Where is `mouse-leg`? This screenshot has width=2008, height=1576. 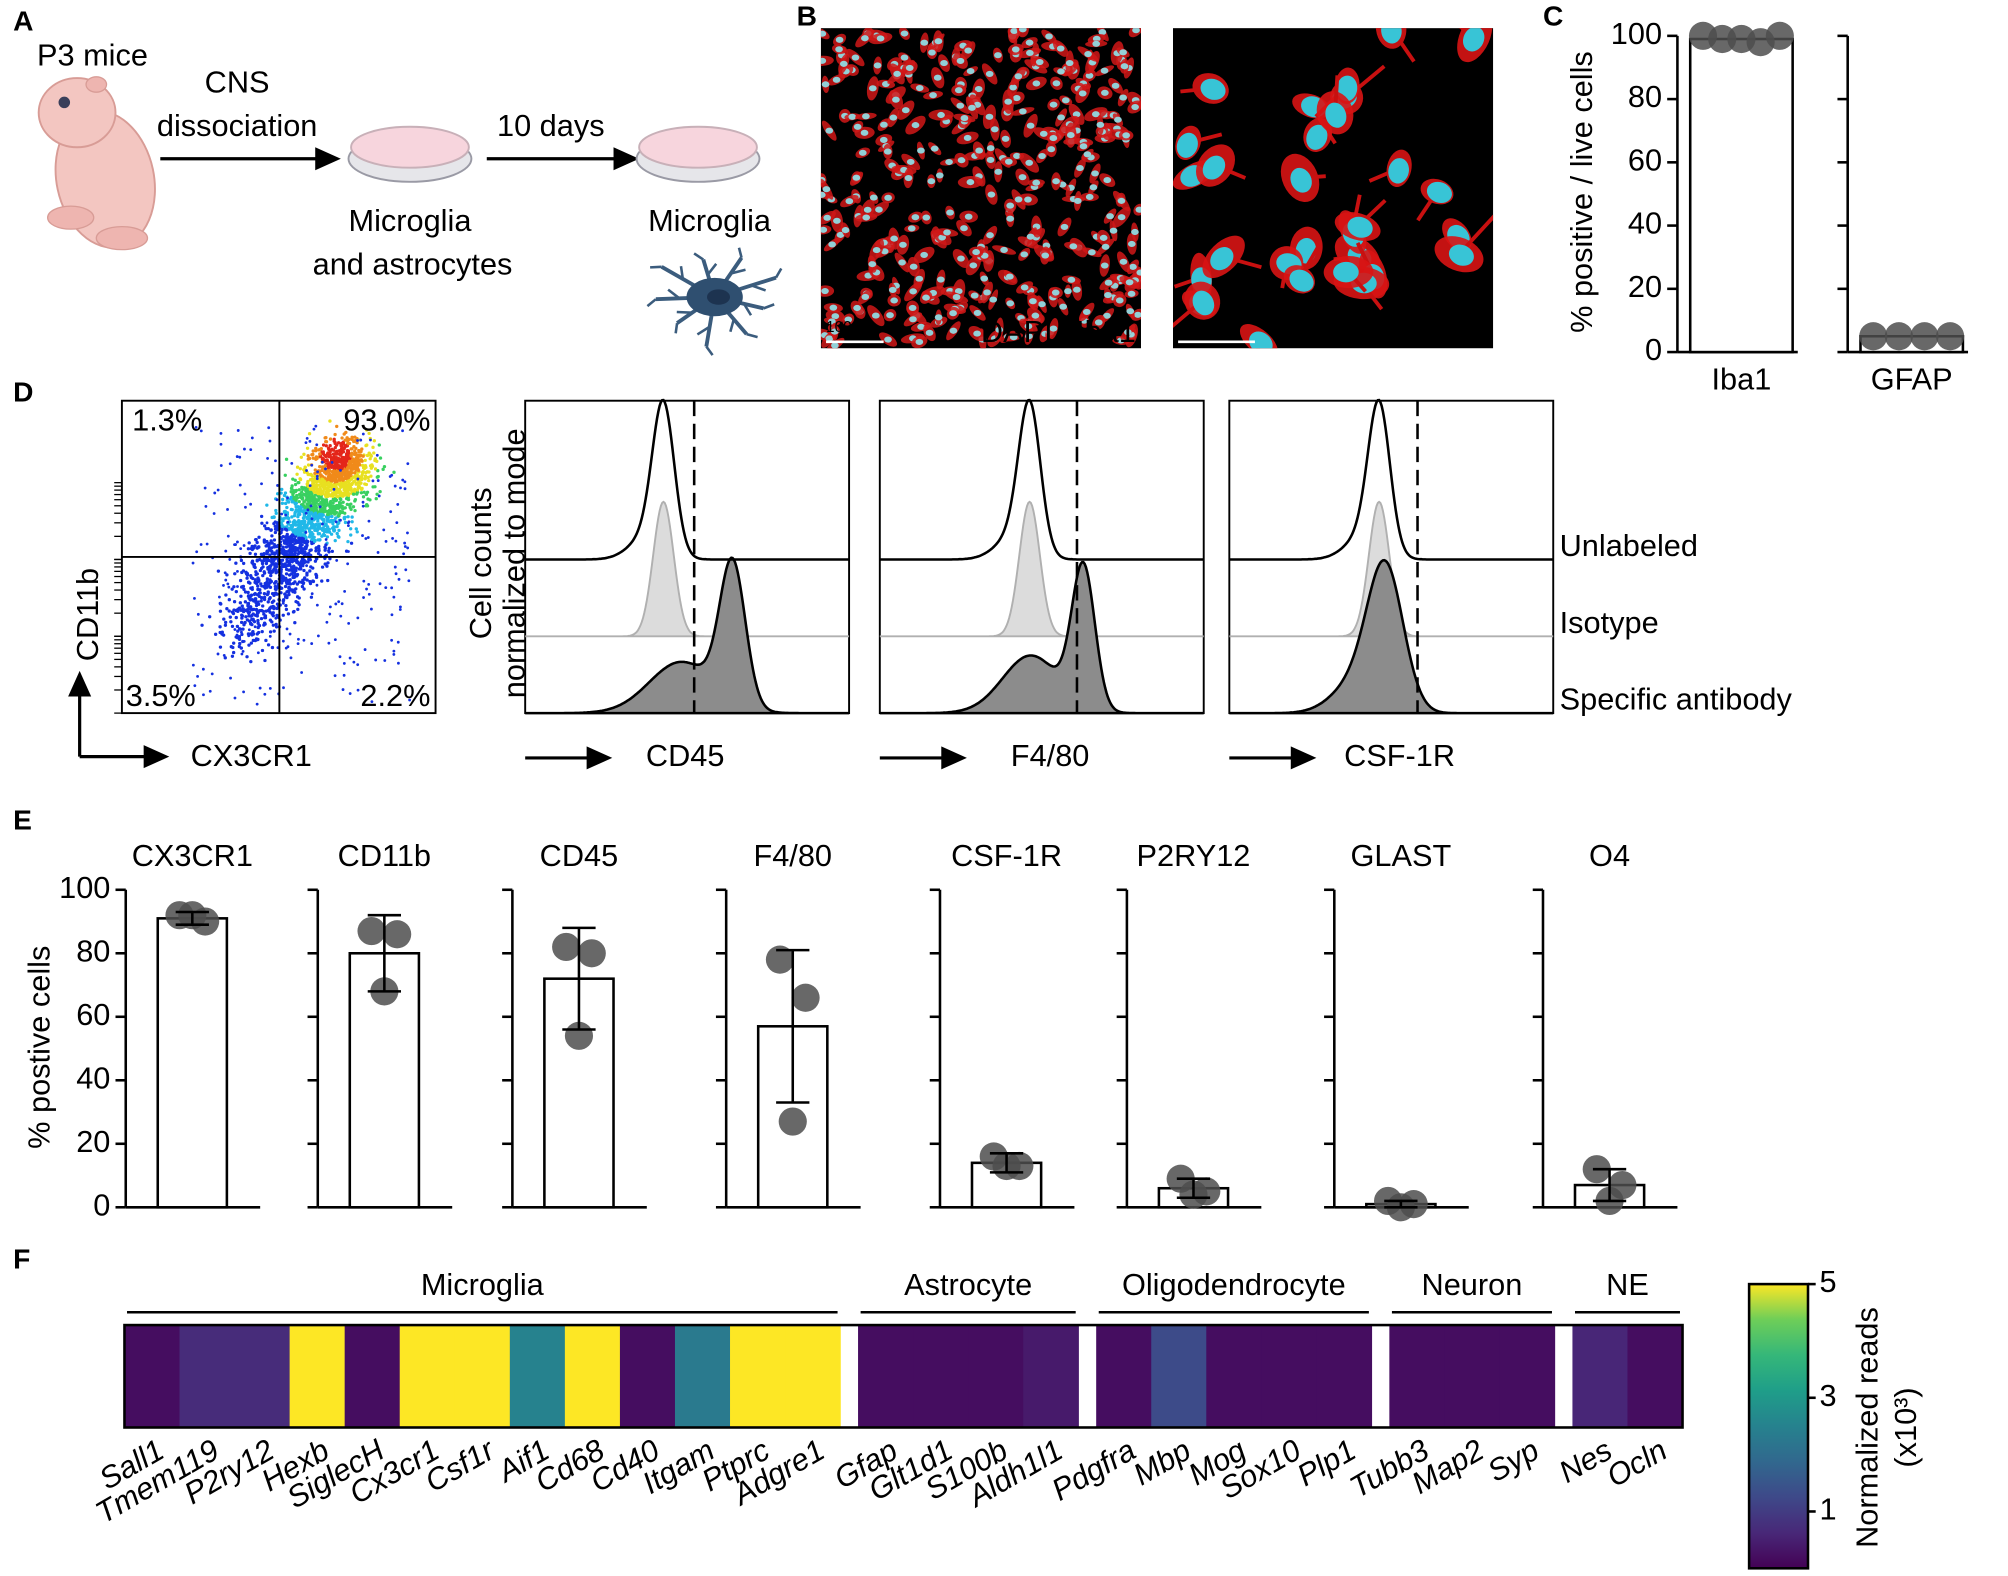
mouse-leg is located at coordinates (122, 238).